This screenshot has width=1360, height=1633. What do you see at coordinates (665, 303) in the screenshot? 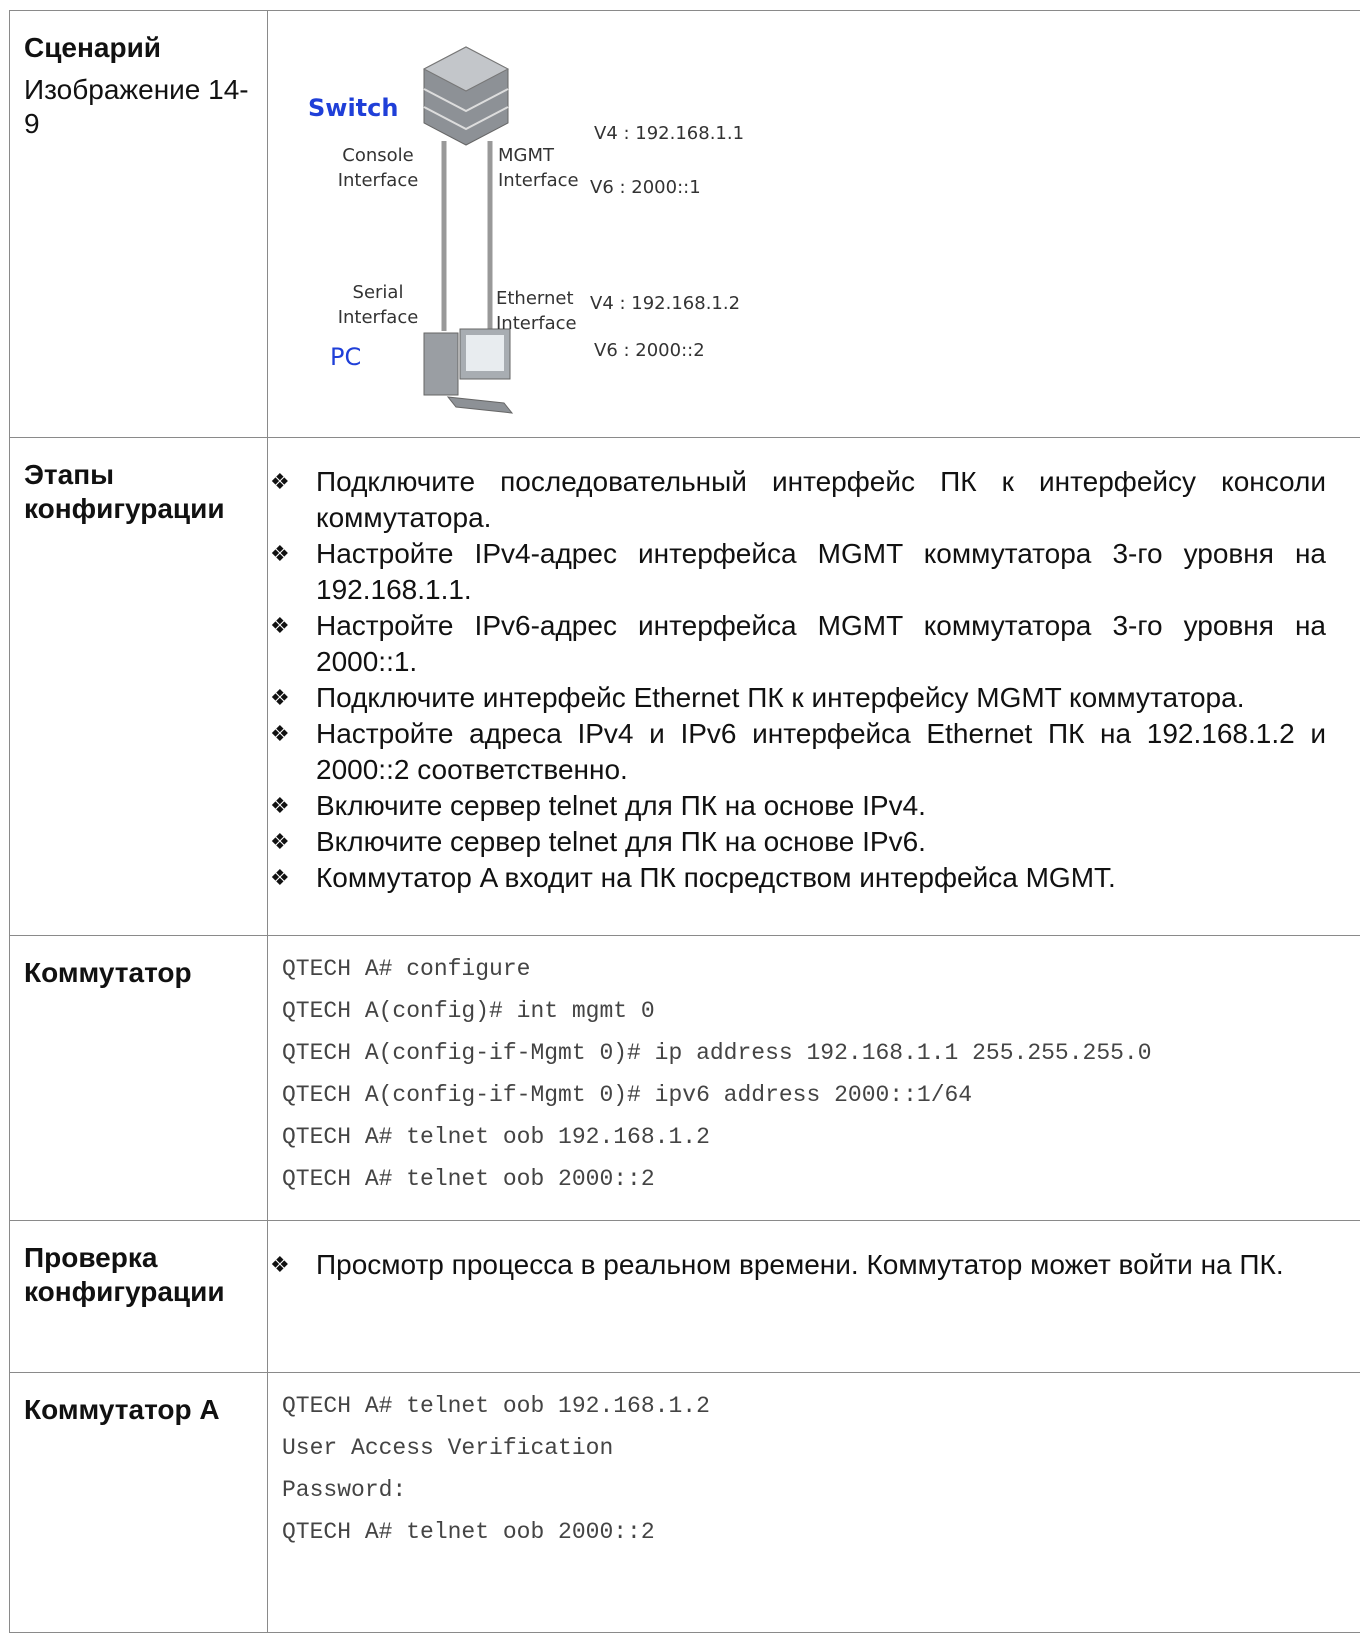
I see `pc-ipv4: V4 : 192.168.1.2` at bounding box center [665, 303].